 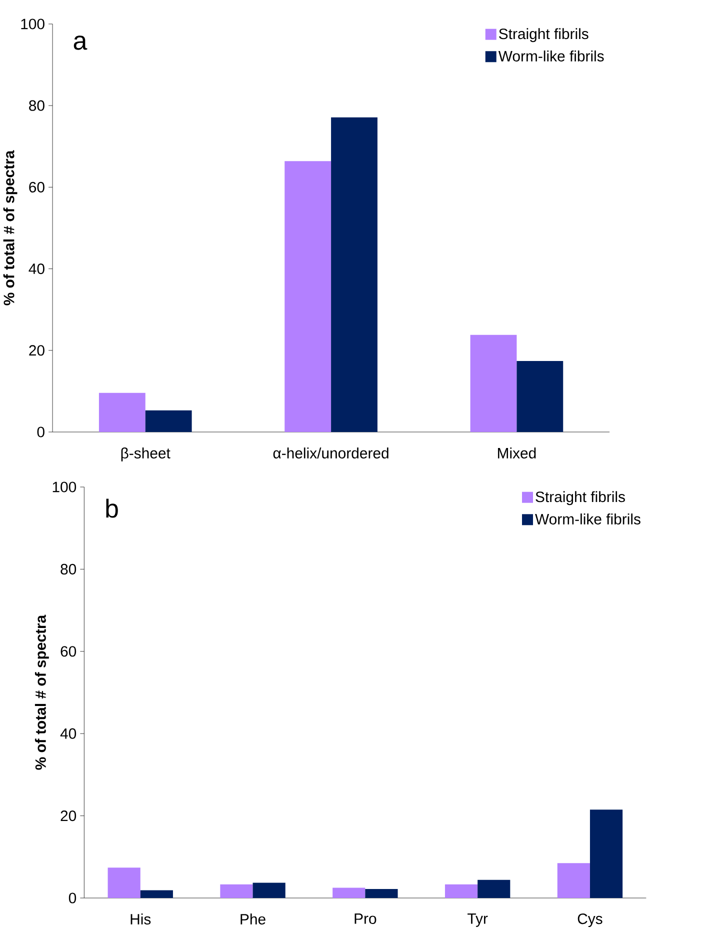 What do you see at coordinates (80, 43) in the screenshot?
I see `annotation: a` at bounding box center [80, 43].